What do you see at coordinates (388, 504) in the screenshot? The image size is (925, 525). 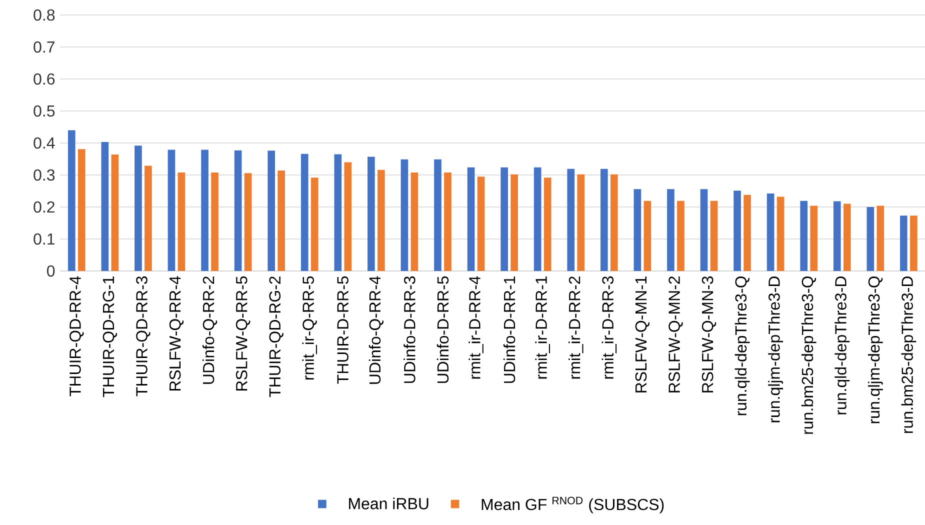 I see `legend-label: Mean iRBU` at bounding box center [388, 504].